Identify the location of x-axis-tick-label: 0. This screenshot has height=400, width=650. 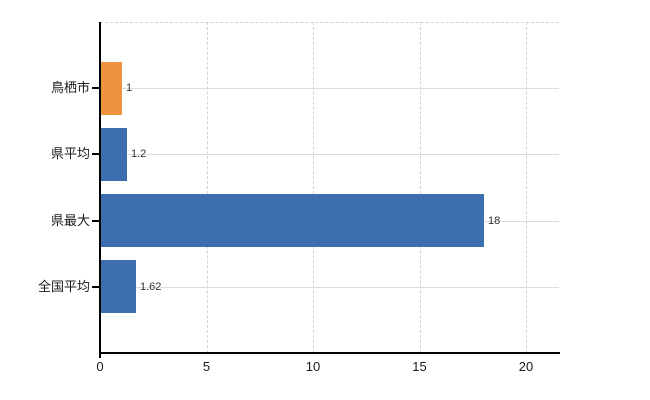
(100, 366).